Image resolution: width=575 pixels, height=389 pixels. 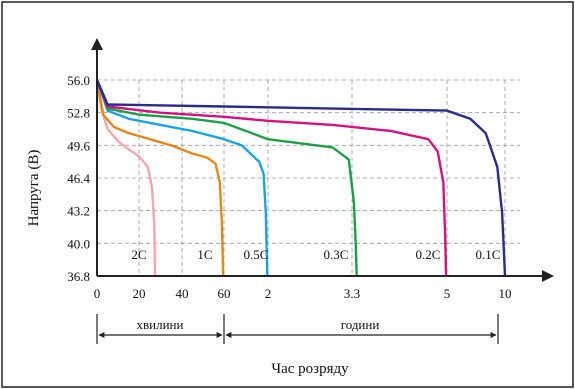 What do you see at coordinates (182, 293) in the screenshot?
I see `x-tick-label: 40` at bounding box center [182, 293].